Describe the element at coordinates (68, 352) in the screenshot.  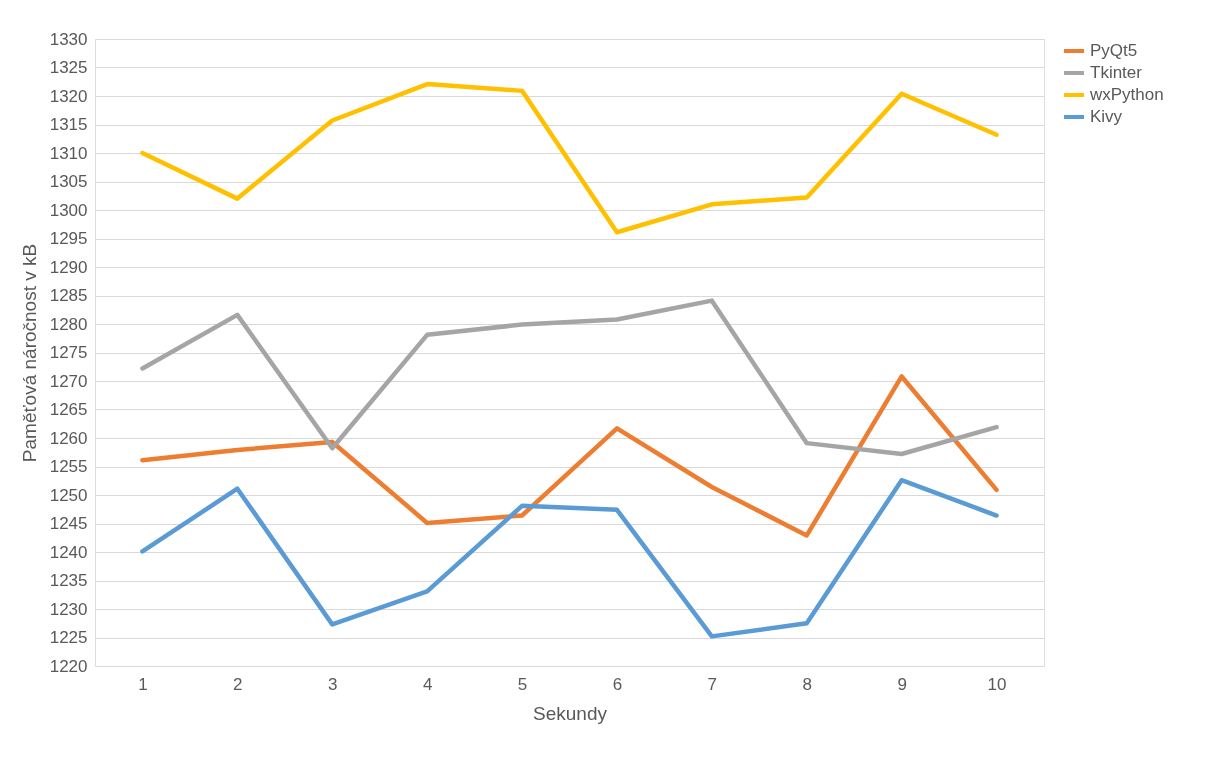
I see `y-tick-label: 1275` at that location.